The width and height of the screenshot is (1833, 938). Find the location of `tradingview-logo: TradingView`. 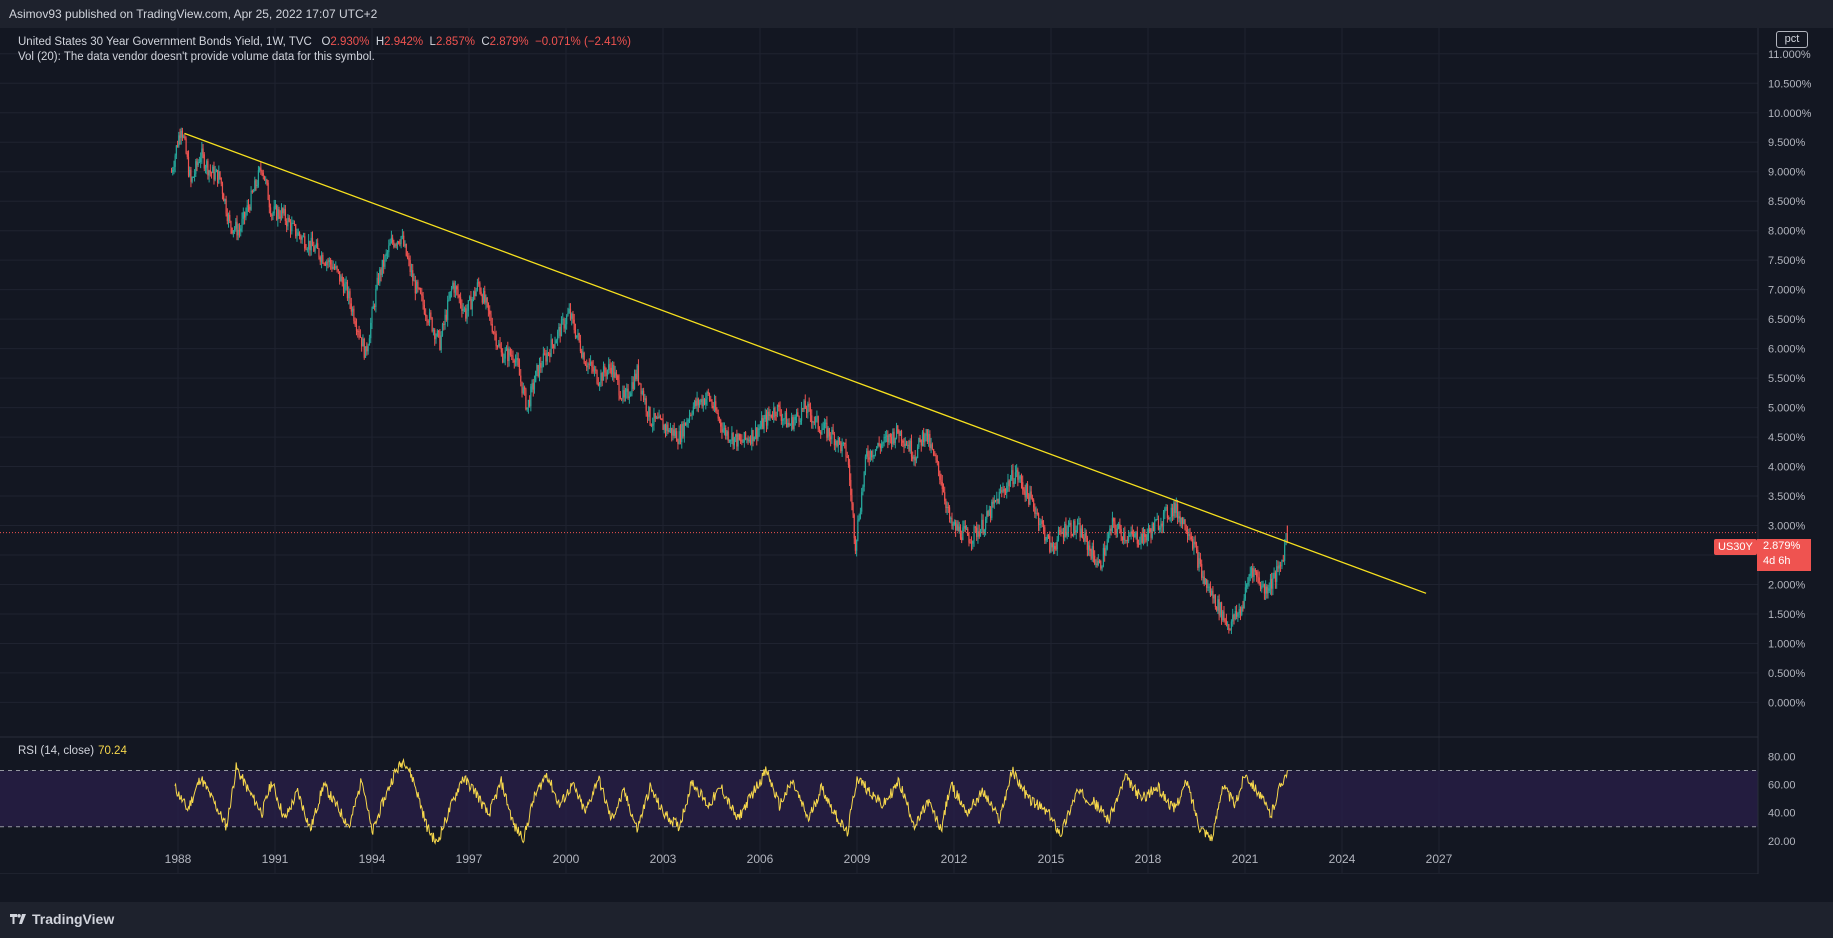

tradingview-logo: TradingView is located at coordinates (62, 919).